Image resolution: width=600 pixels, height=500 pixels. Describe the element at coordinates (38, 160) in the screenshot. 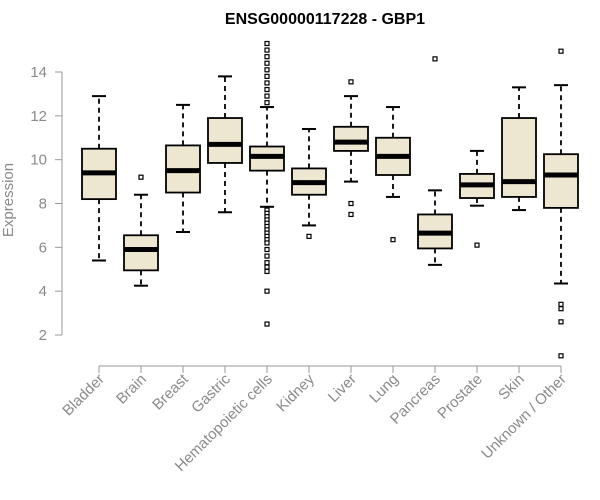

I see `y-tick-label: 10` at that location.